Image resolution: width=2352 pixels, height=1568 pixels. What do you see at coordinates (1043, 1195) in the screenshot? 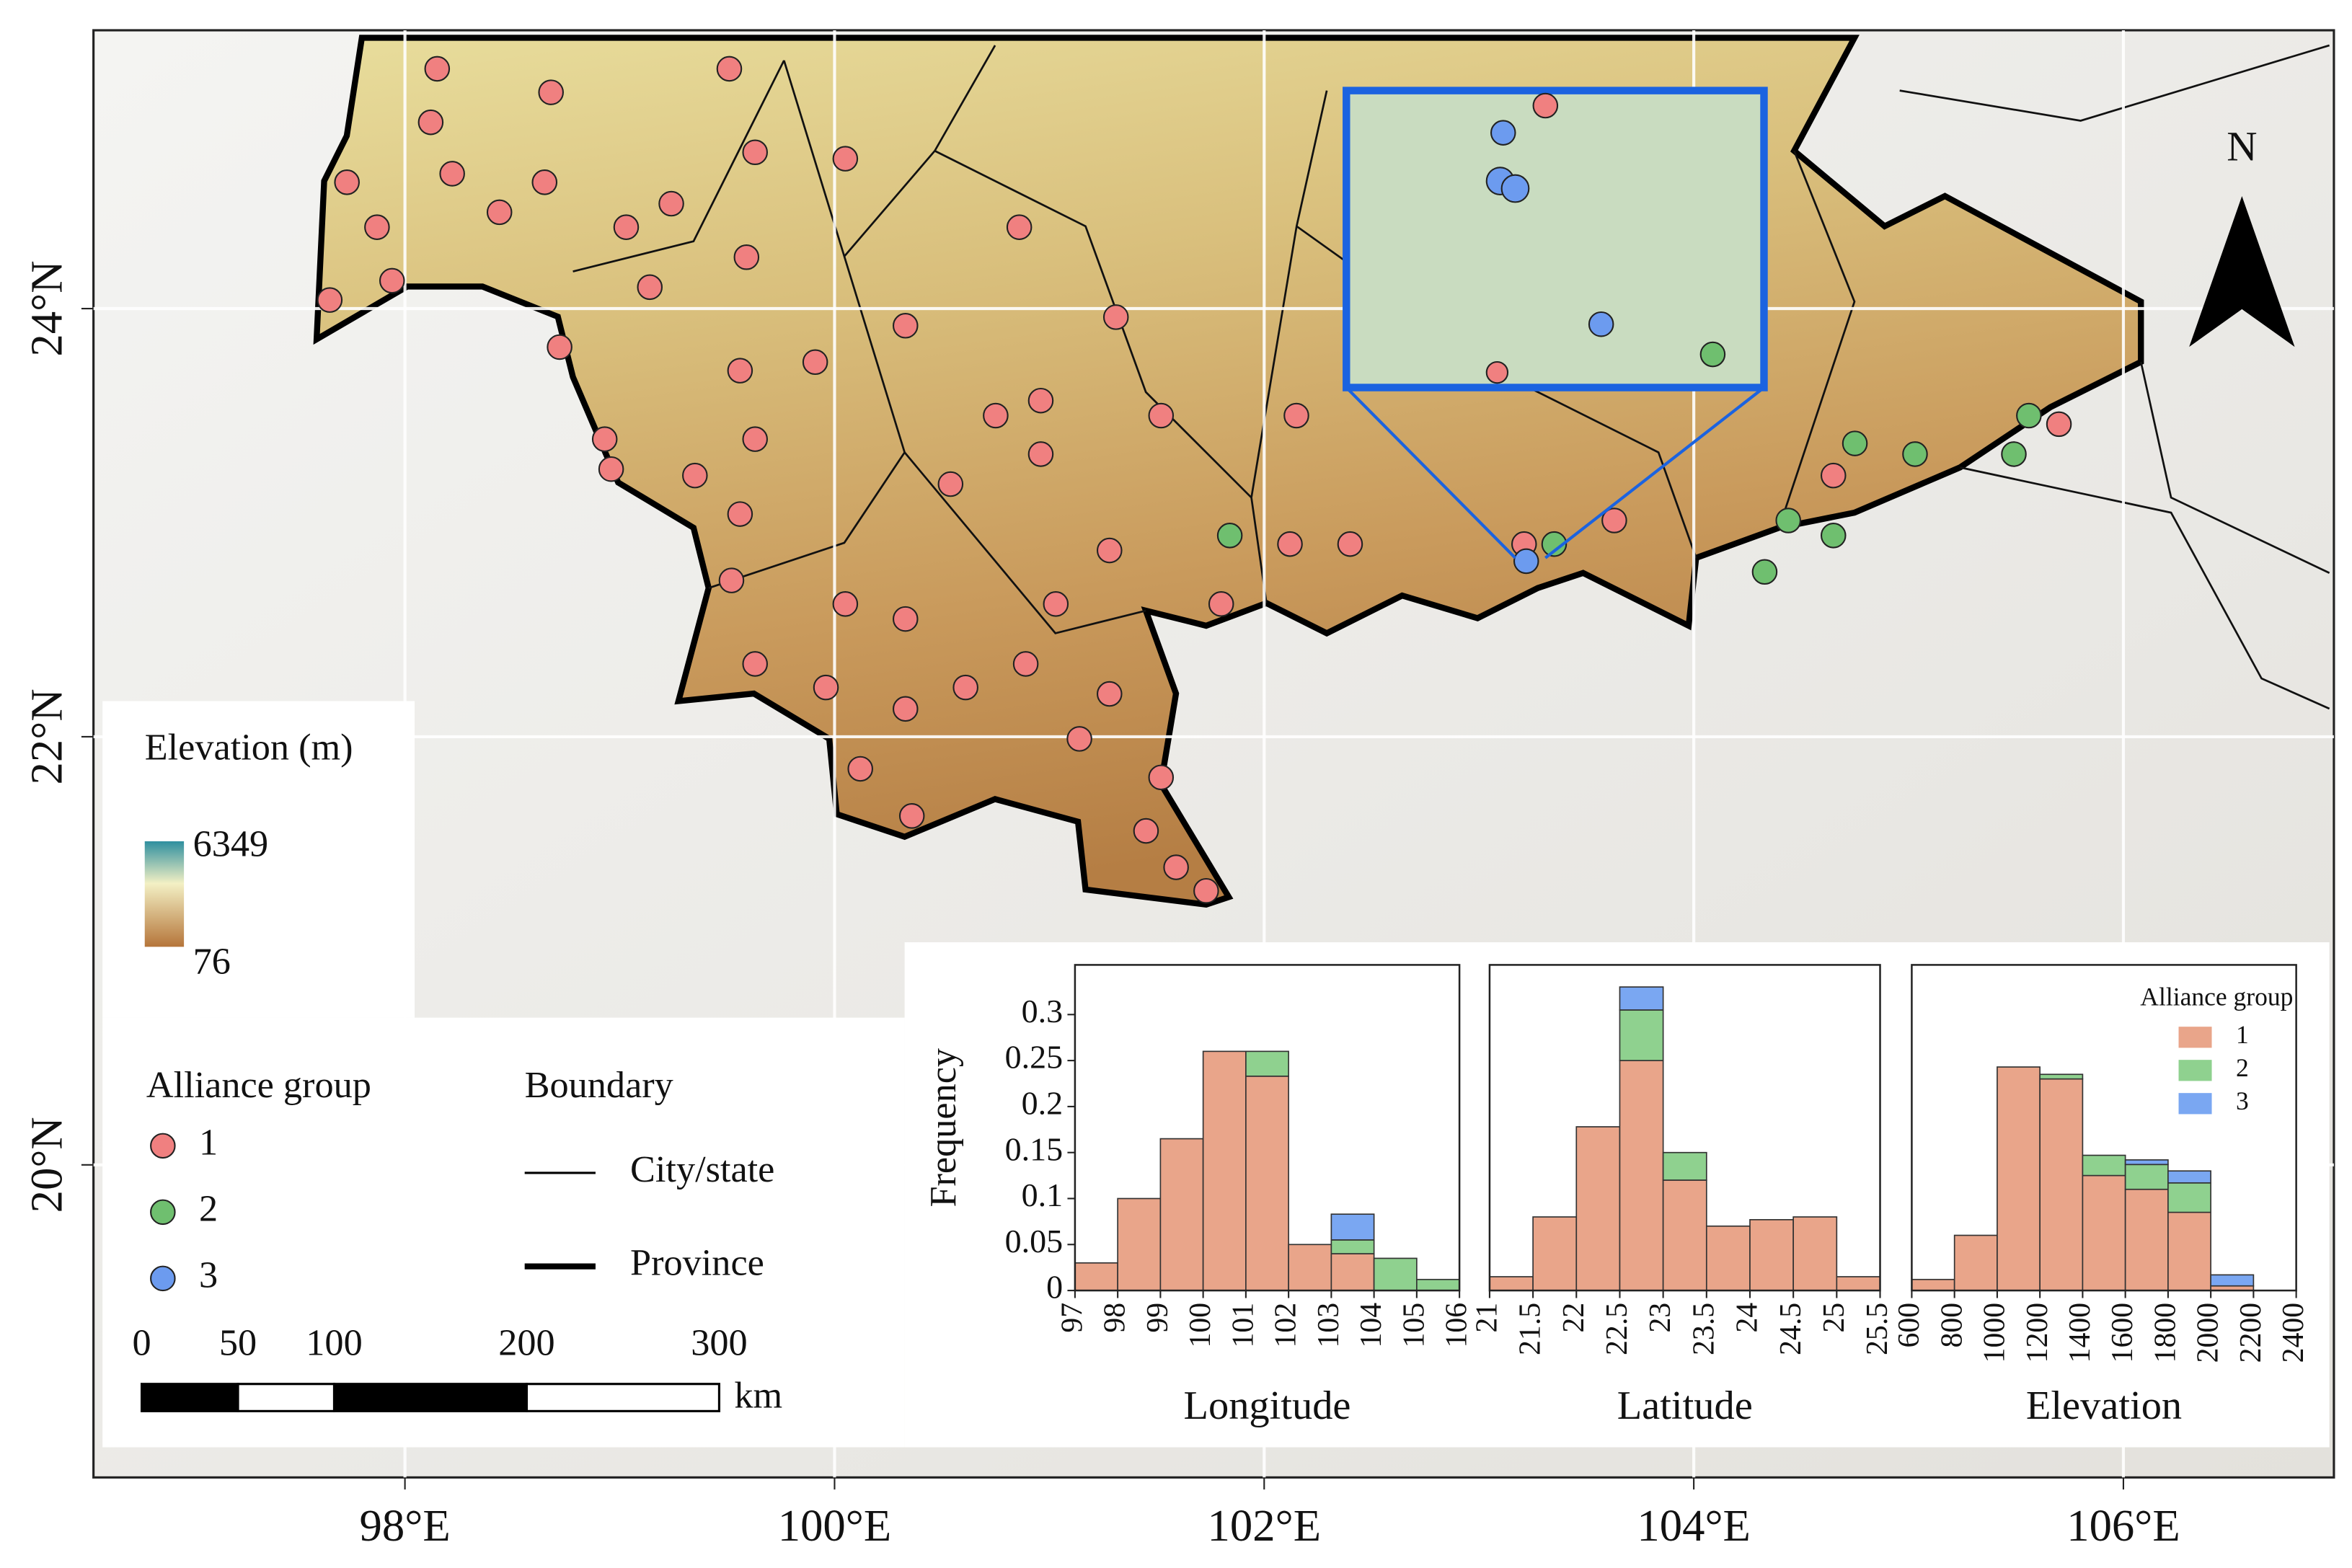
I see `y-tick-label: 0.1` at bounding box center [1043, 1195].